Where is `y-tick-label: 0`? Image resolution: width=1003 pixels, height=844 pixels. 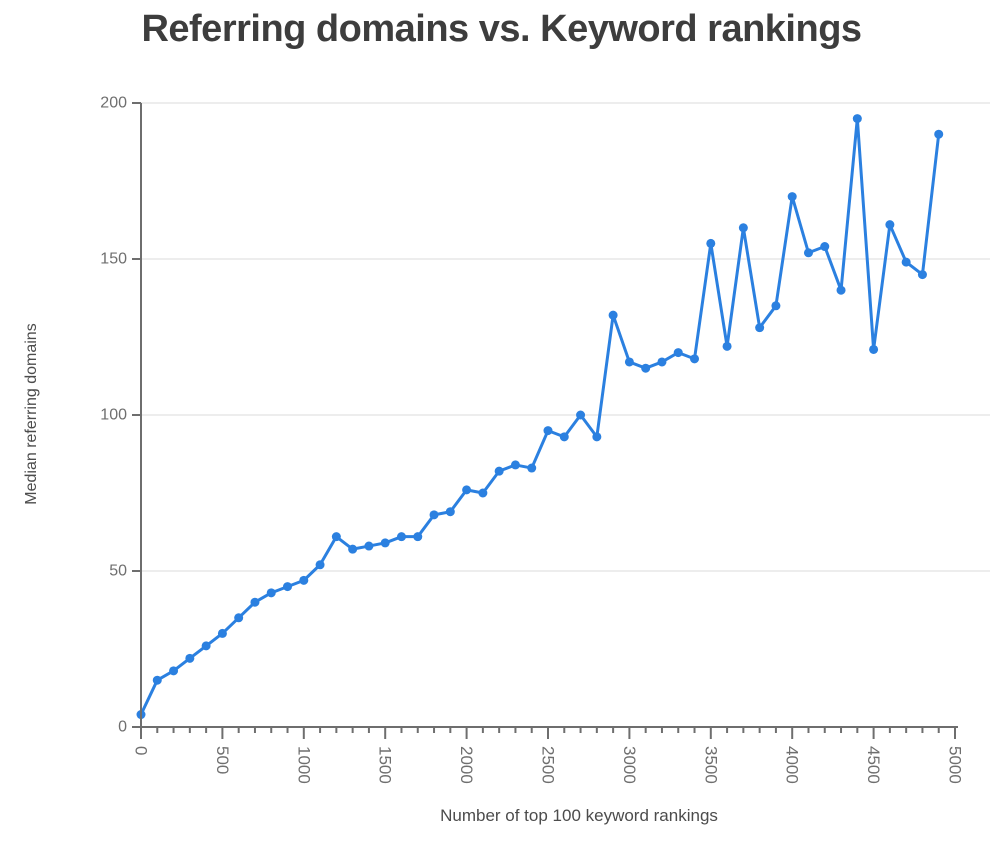
y-tick-label: 0 is located at coordinates (122, 727).